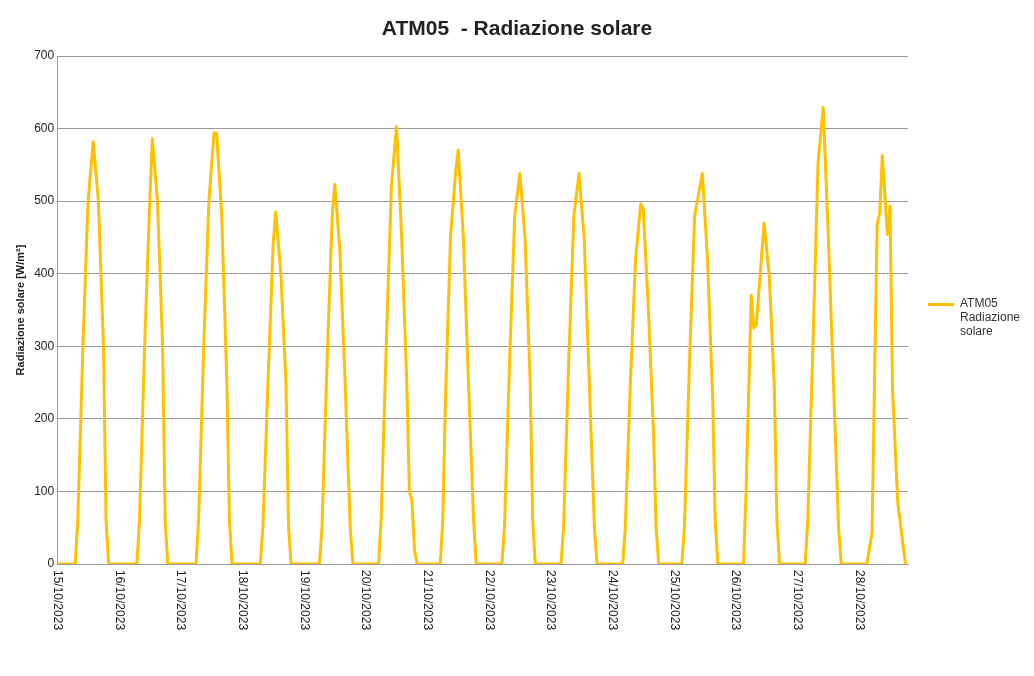 This screenshot has height=676, width=1034. Describe the element at coordinates (44, 200) in the screenshot. I see `y-tick-label: 500` at that location.